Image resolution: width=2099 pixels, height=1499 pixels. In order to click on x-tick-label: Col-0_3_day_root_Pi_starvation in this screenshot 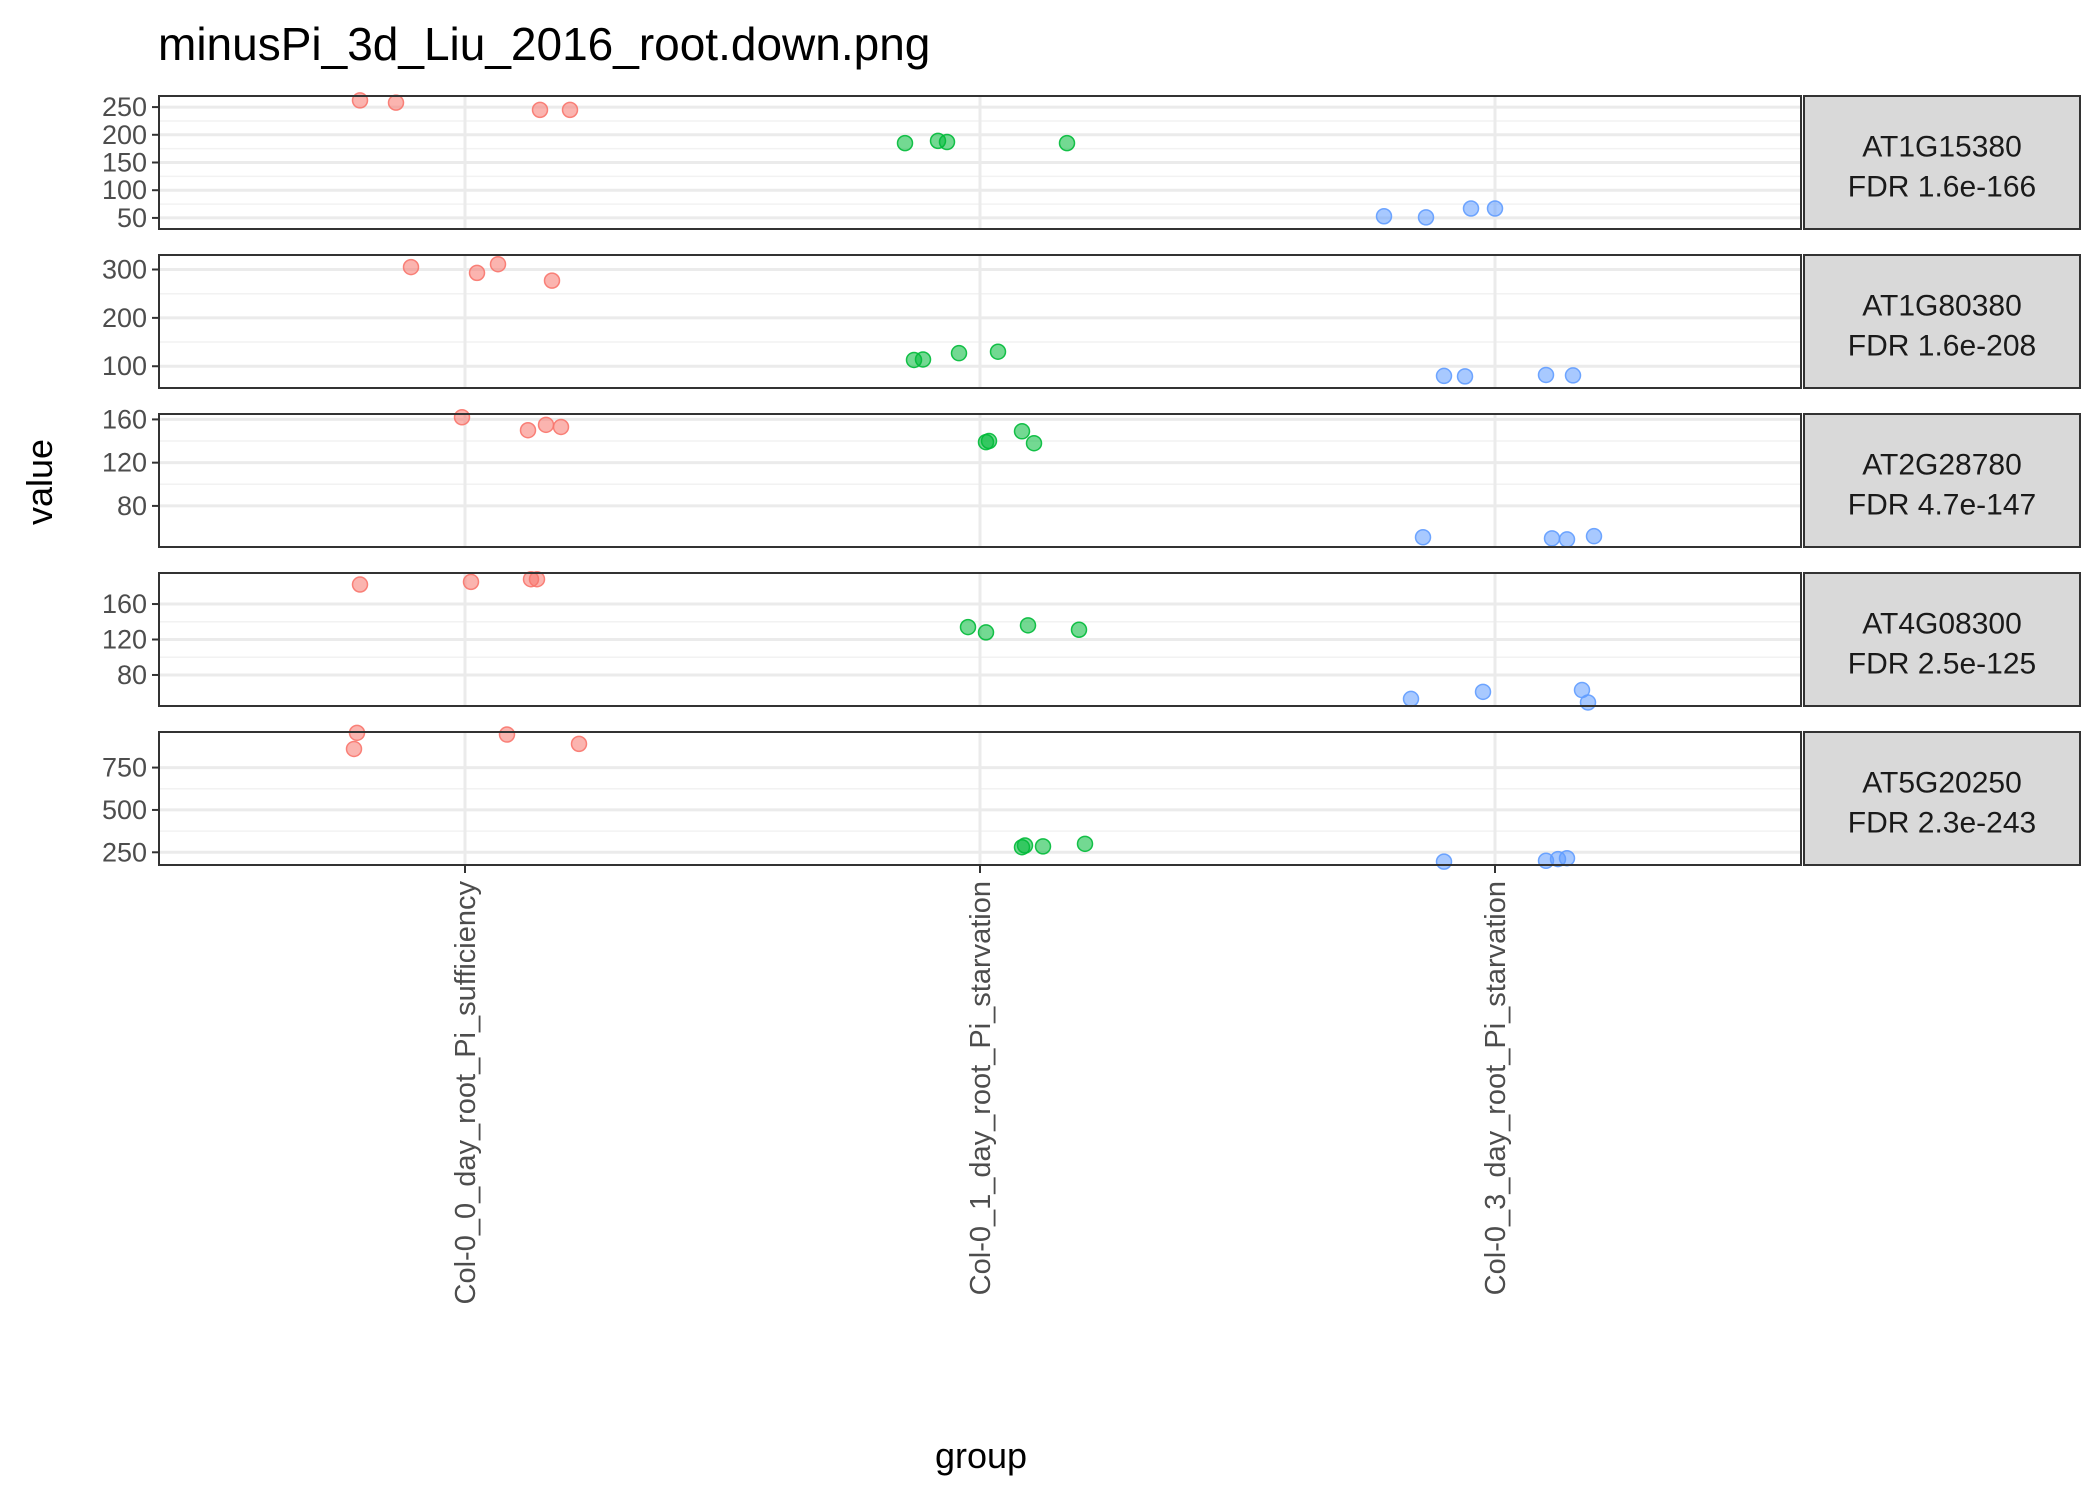, I will do `click(1496, 1088)`.